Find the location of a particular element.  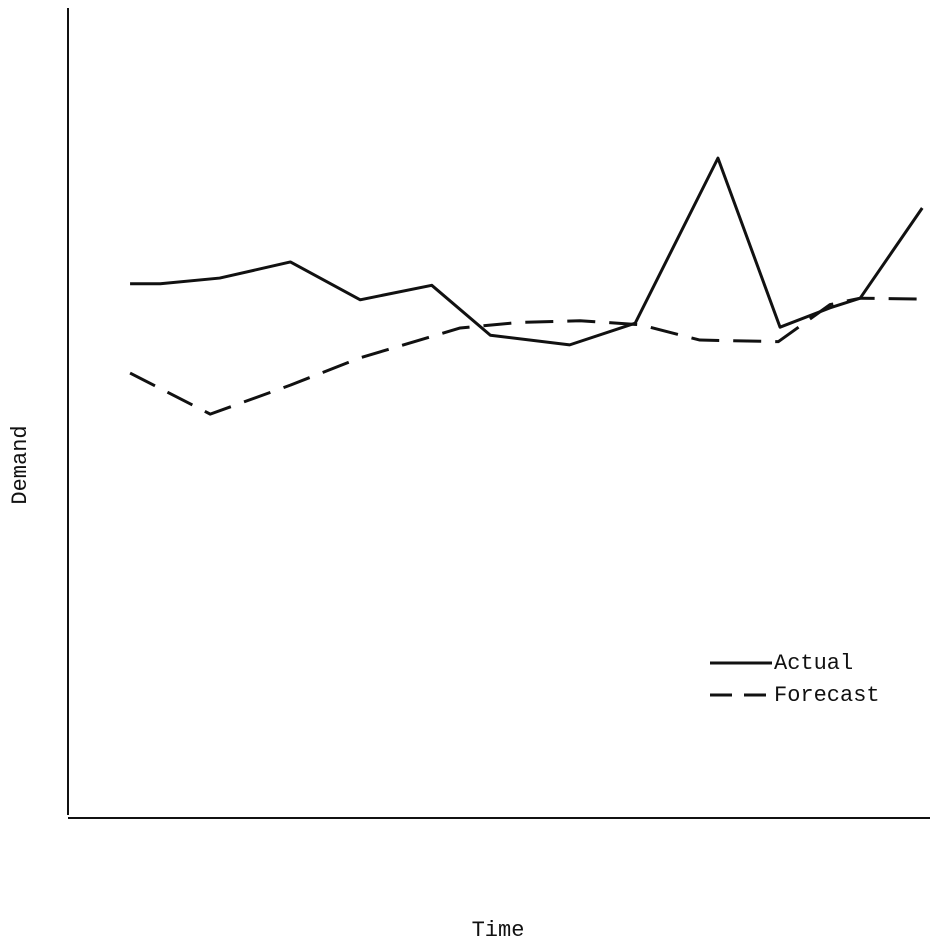

series-line is located at coordinates (523, 356).